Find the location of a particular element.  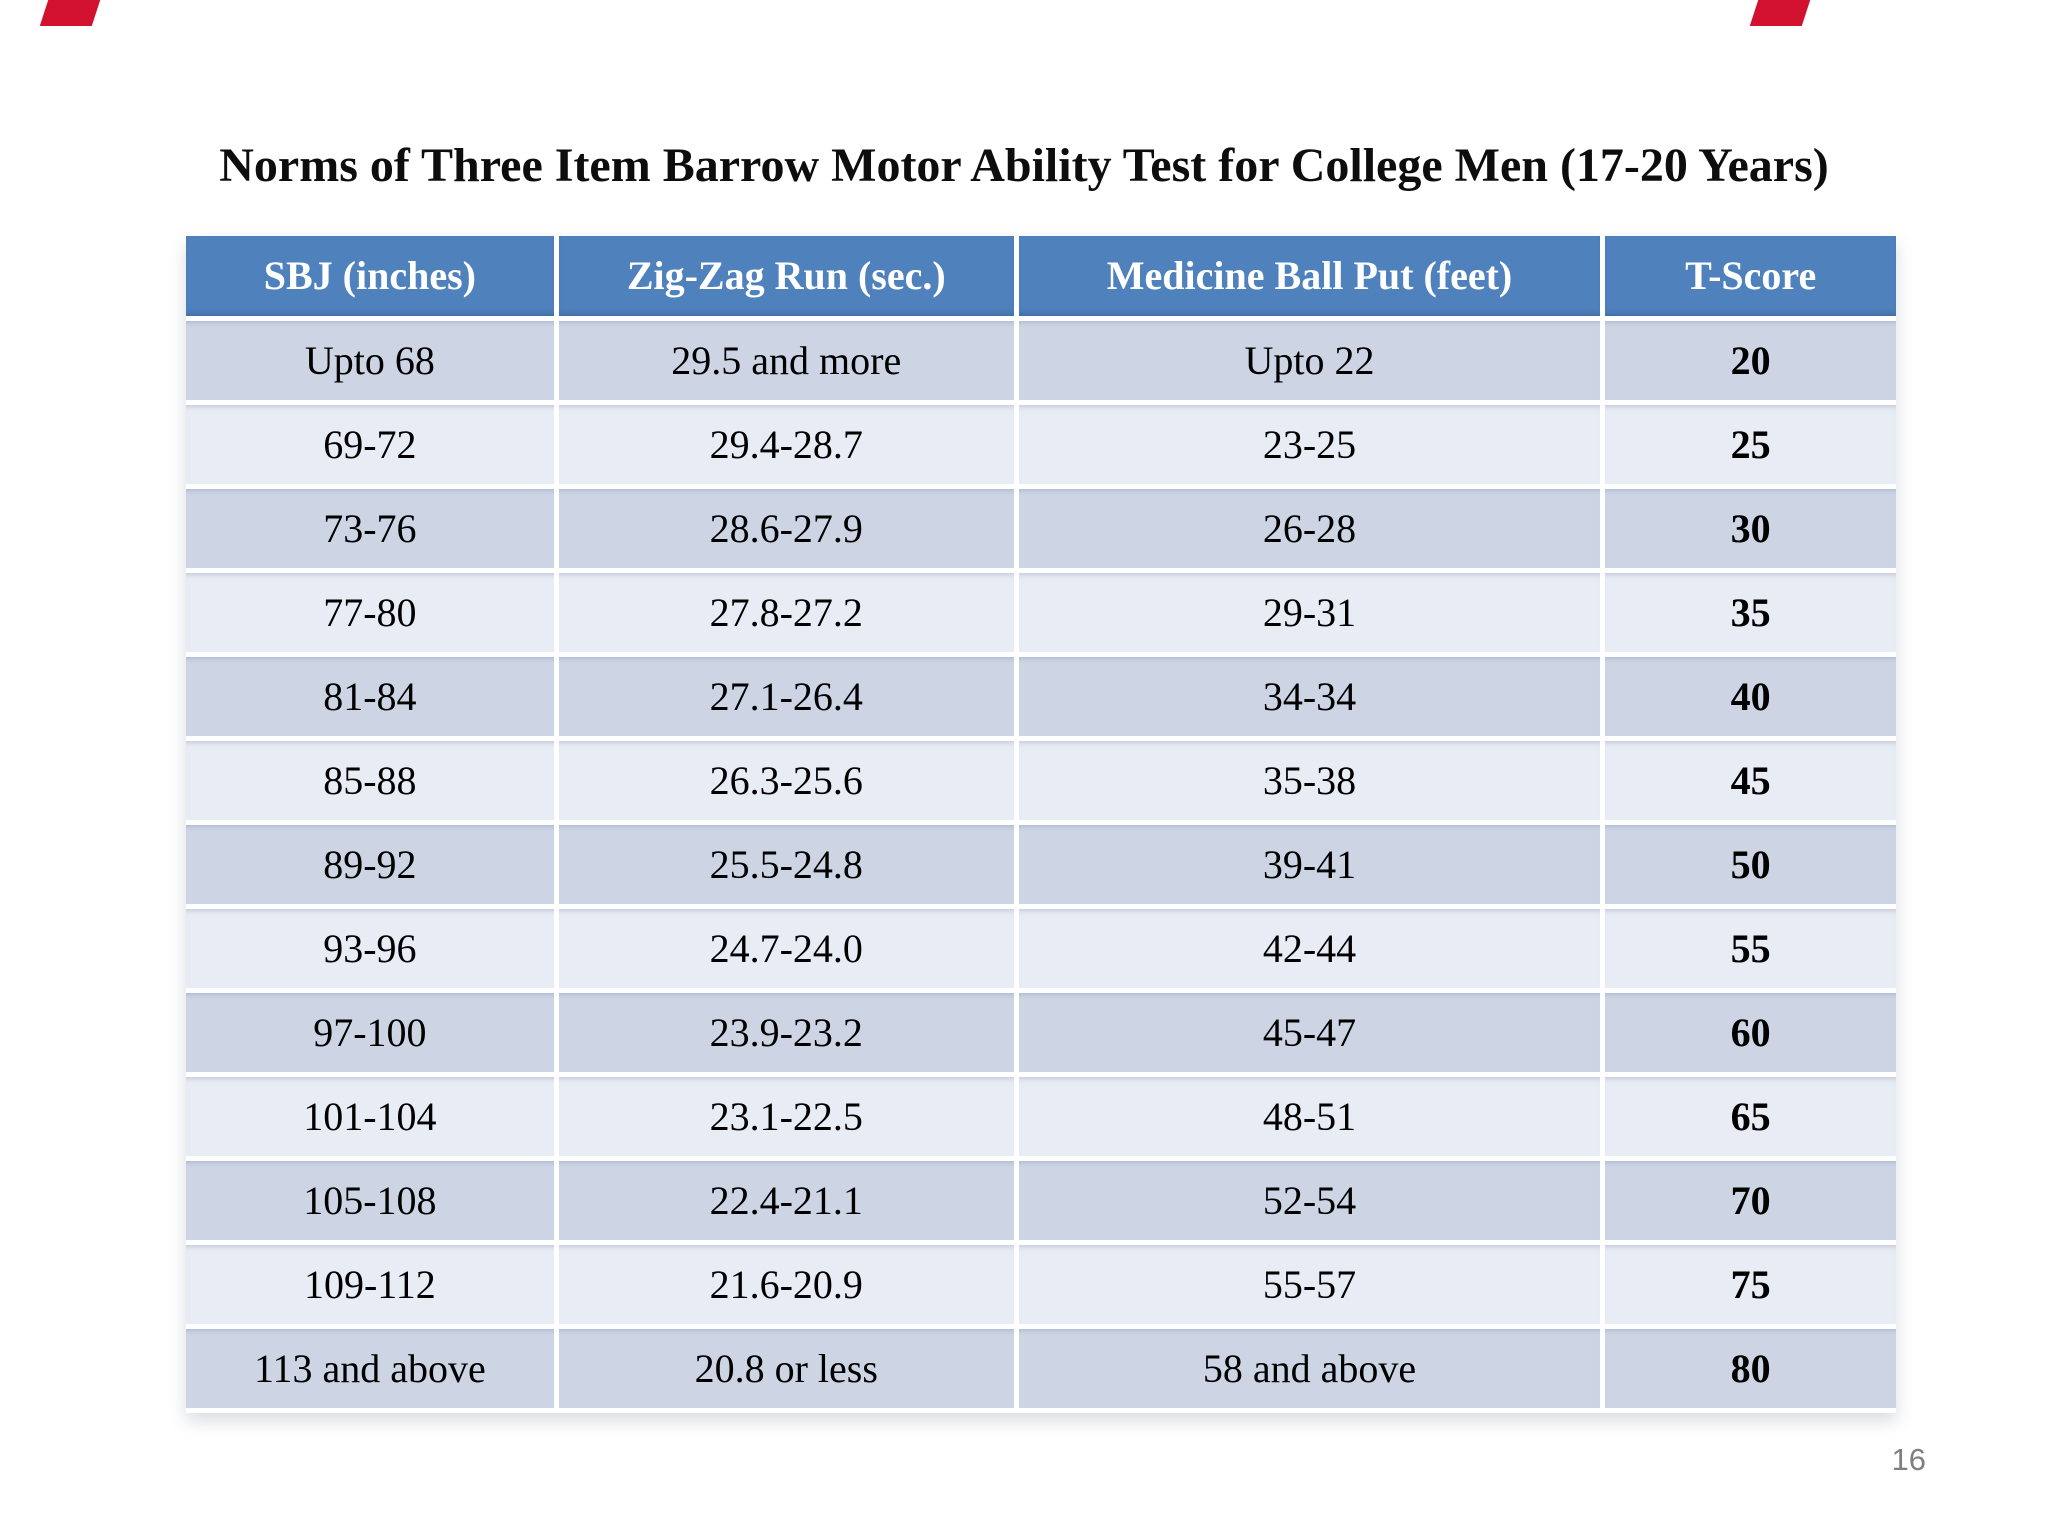

table-cell: 113 and above is located at coordinates (372, 1371).